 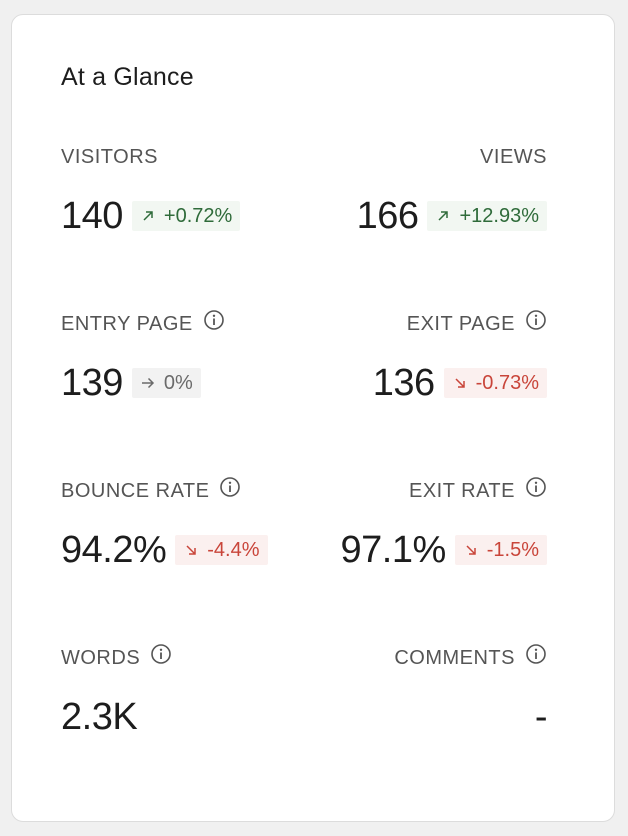 What do you see at coordinates (99, 716) in the screenshot?
I see `stat-value: 2.3K` at bounding box center [99, 716].